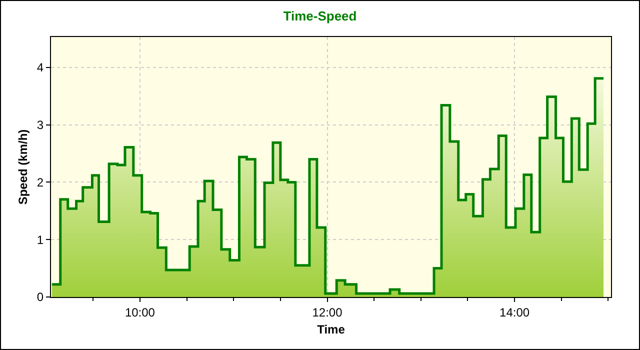 Image resolution: width=640 pixels, height=350 pixels. Describe the element at coordinates (140, 312) in the screenshot. I see `x-tick-label: 10:00` at that location.